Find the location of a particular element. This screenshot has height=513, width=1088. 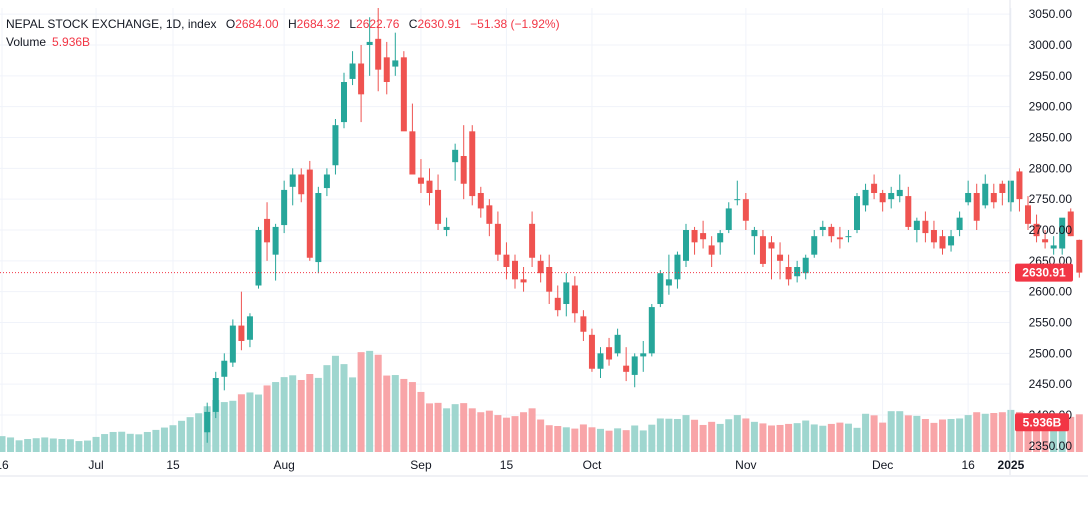

time-tick-label: 2025 is located at coordinates (1011, 465).